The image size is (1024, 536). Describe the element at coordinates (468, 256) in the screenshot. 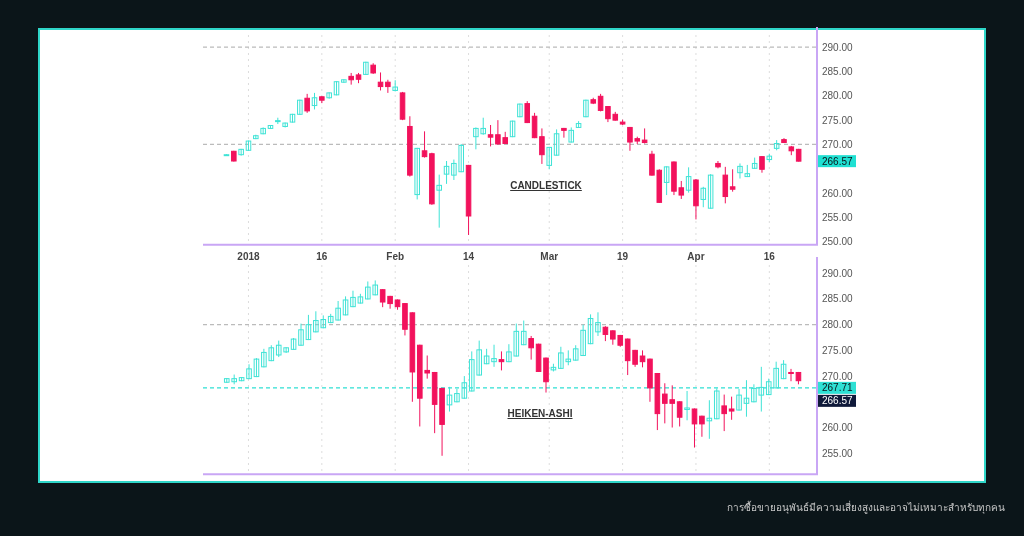

I see `x-tick-label: 14` at that location.